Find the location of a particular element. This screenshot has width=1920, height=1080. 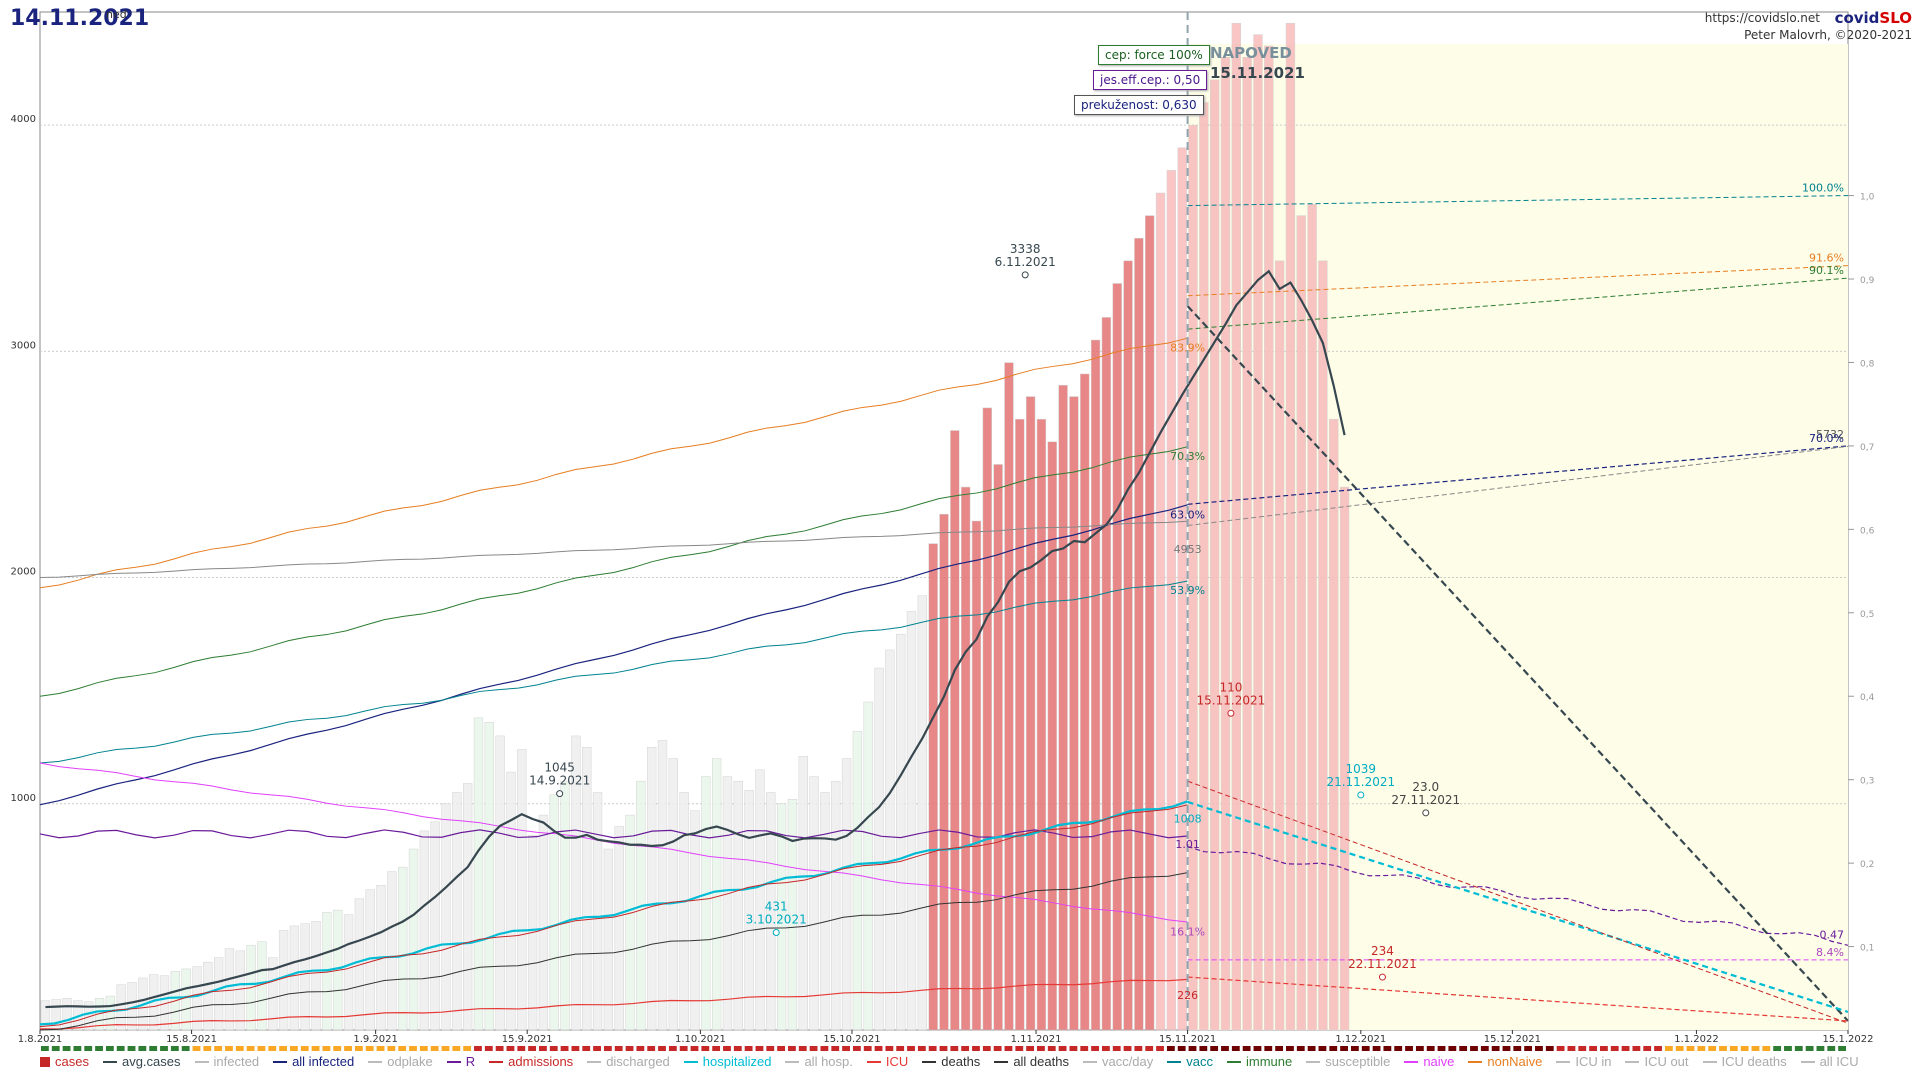

legend-item: ICU deaths is located at coordinates (1744, 1061).